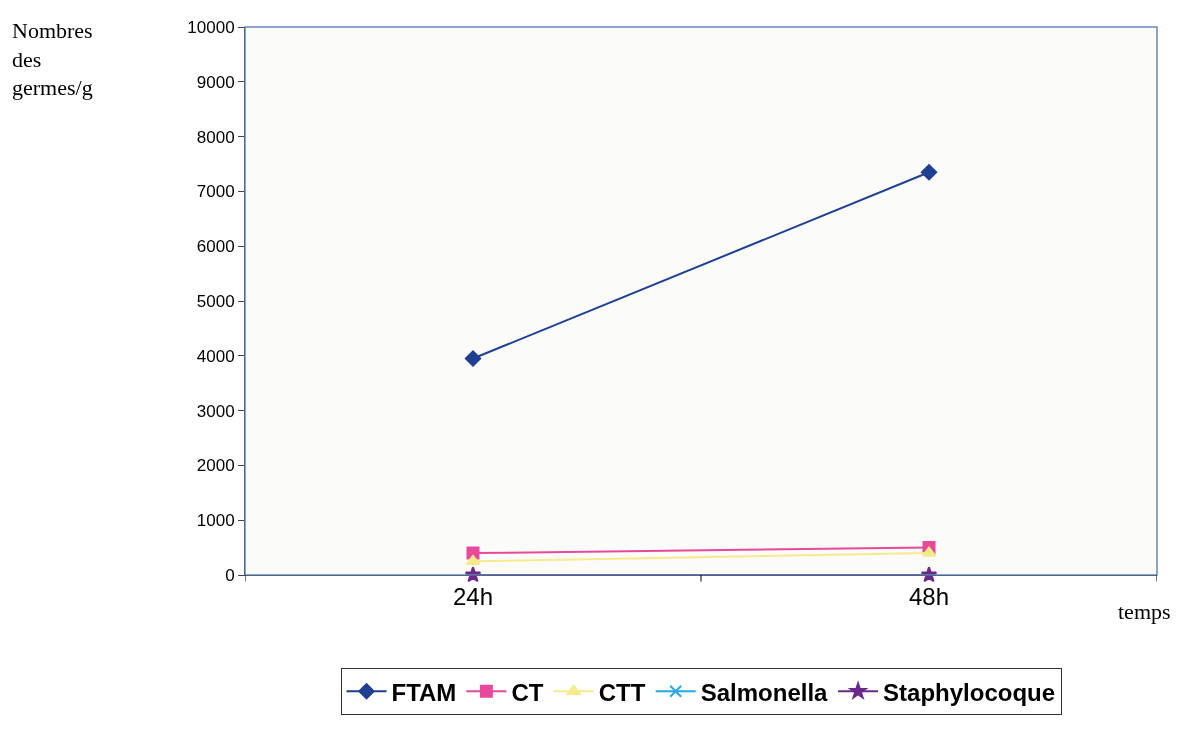 This screenshot has width=1177, height=743. Describe the element at coordinates (473, 596) in the screenshot. I see `x-tick-label: 24h` at that location.